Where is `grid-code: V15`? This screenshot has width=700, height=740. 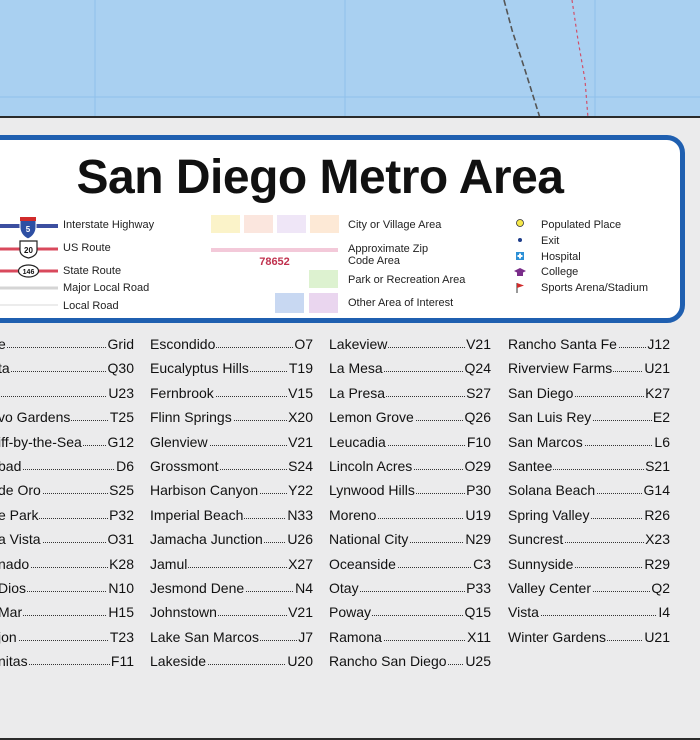
grid-code: V15 is located at coordinates (300, 392).